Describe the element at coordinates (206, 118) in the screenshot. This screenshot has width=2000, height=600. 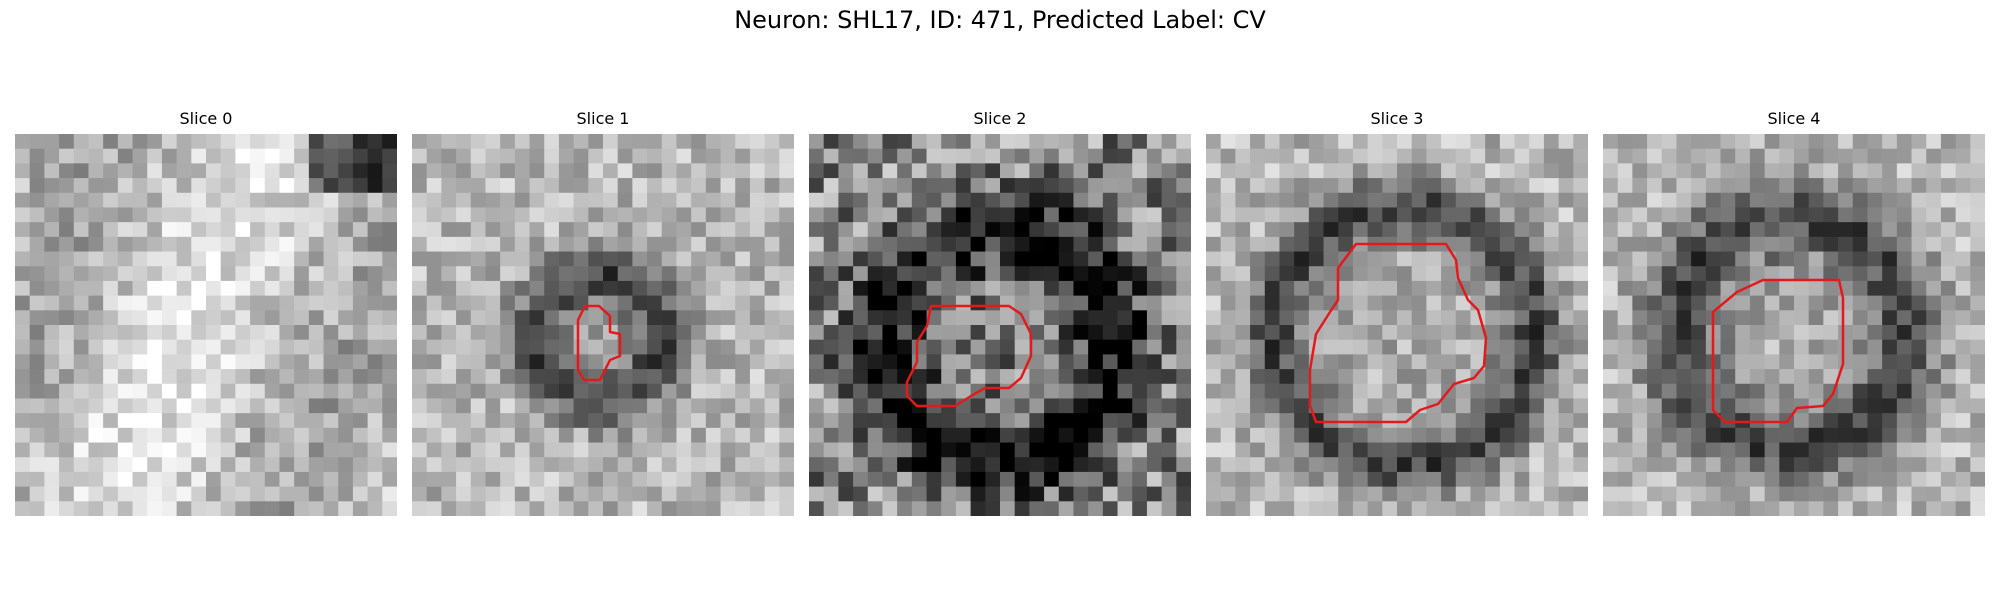
I see `slice-title: Slice 0` at that location.